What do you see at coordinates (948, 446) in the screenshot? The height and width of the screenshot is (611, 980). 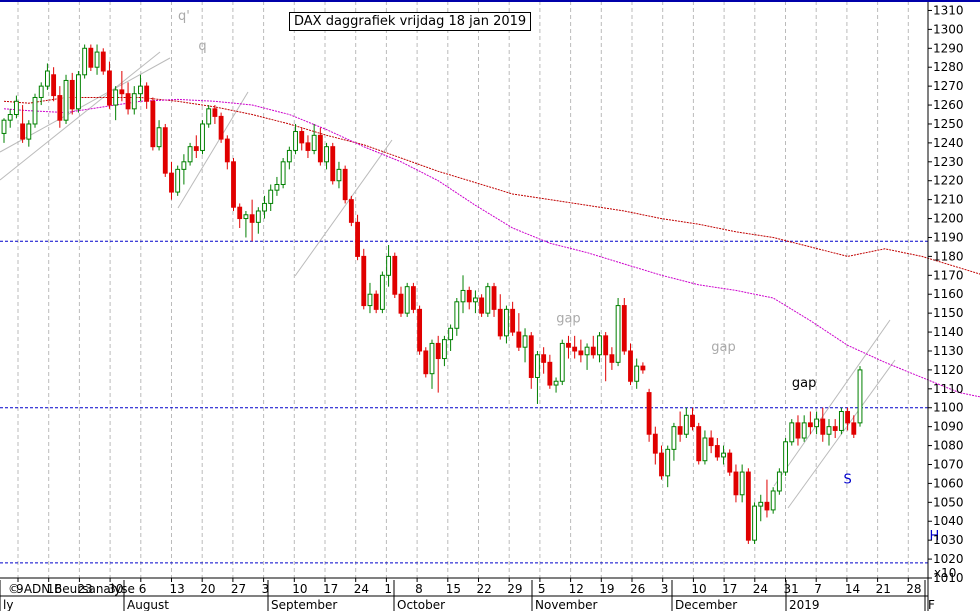 I see `y-tick-label: 1080` at bounding box center [948, 446].